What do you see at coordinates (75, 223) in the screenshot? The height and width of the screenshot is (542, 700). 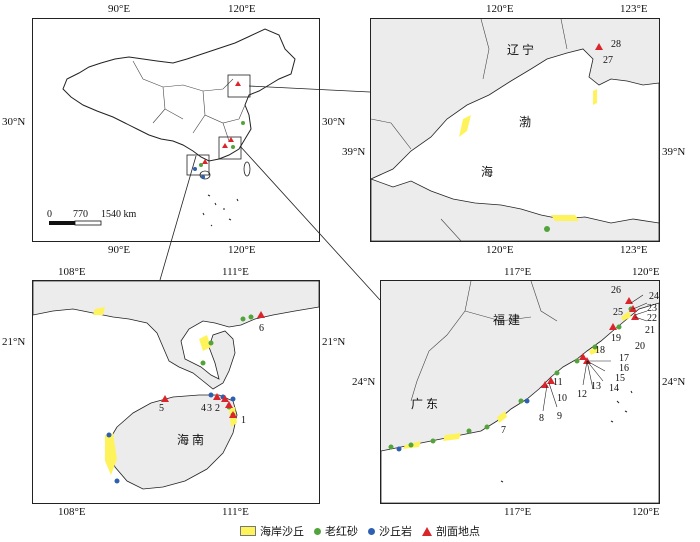 I see `scale-bar` at bounding box center [75, 223].